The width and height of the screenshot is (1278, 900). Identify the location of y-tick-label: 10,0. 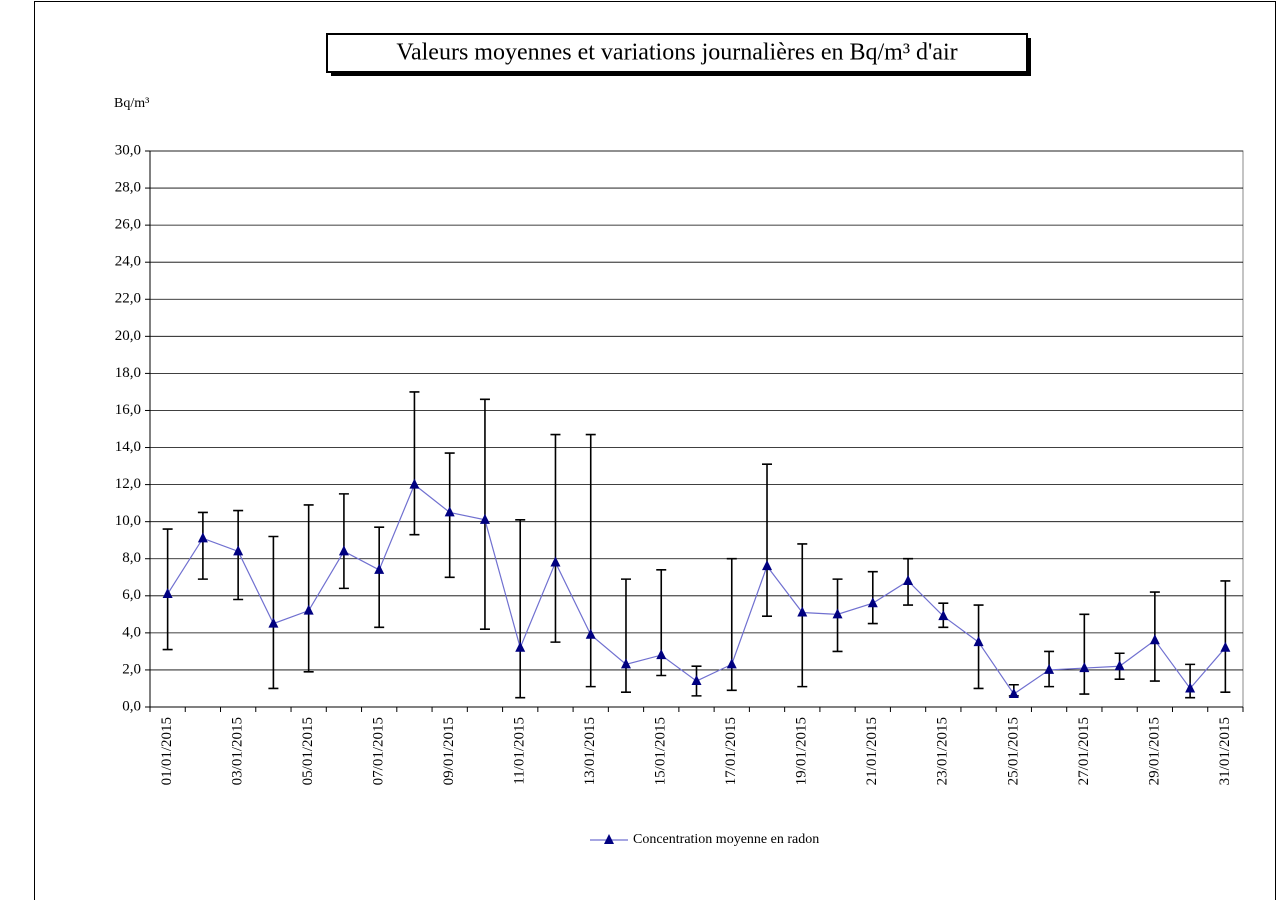
(128, 521).